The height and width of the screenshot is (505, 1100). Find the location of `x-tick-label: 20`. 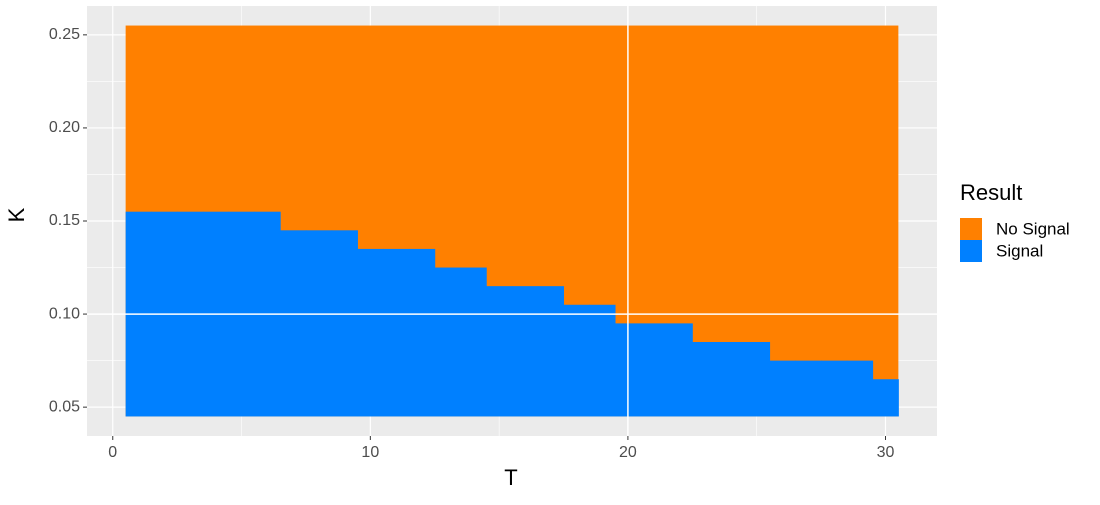

x-tick-label: 20 is located at coordinates (628, 452).